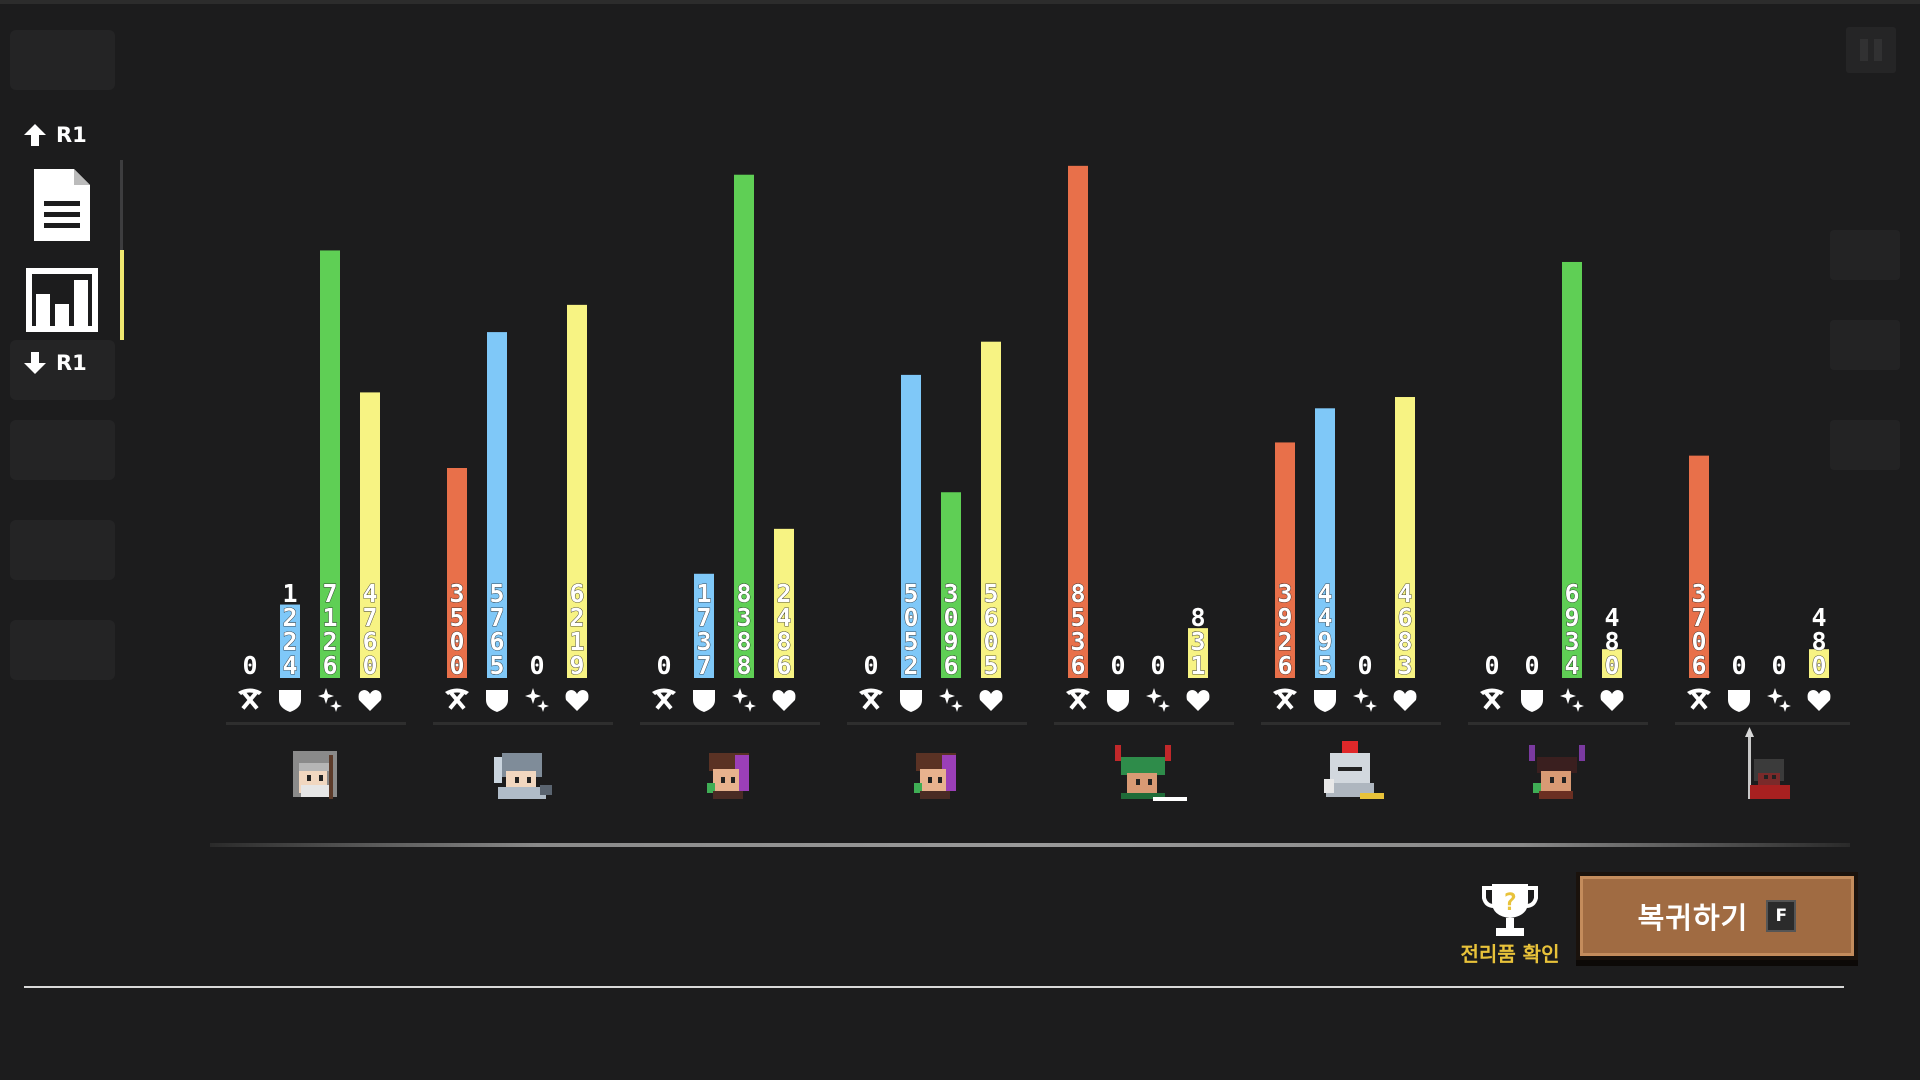  I want to click on character-stat-group: 8 5 3 6 0 0 8 3 1, so click(1144, 483).